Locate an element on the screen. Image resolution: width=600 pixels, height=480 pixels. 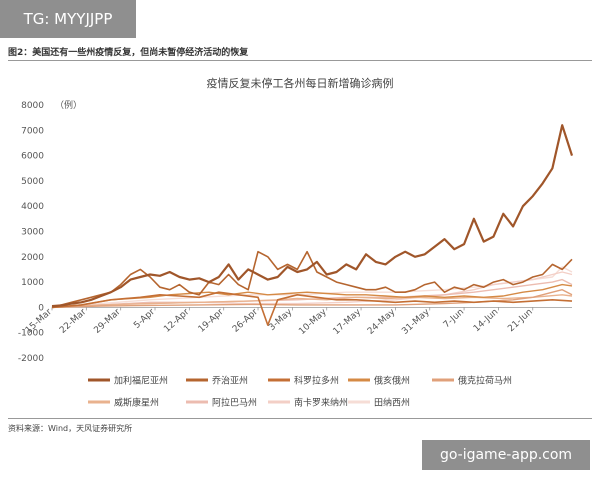
watermark-top: TG: MYYJJPP is located at coordinates (68, 19).